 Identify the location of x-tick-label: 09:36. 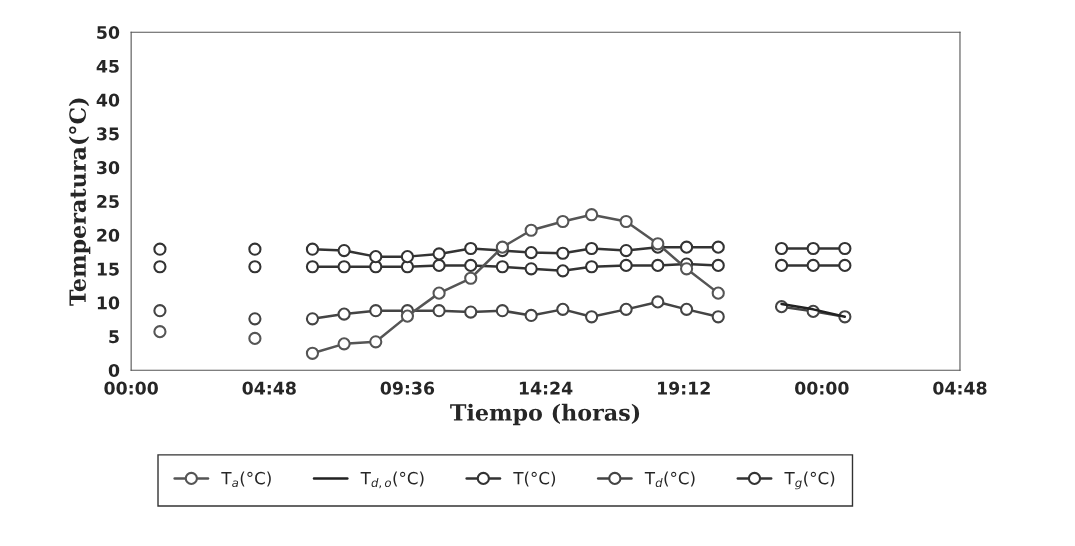
(407, 388).